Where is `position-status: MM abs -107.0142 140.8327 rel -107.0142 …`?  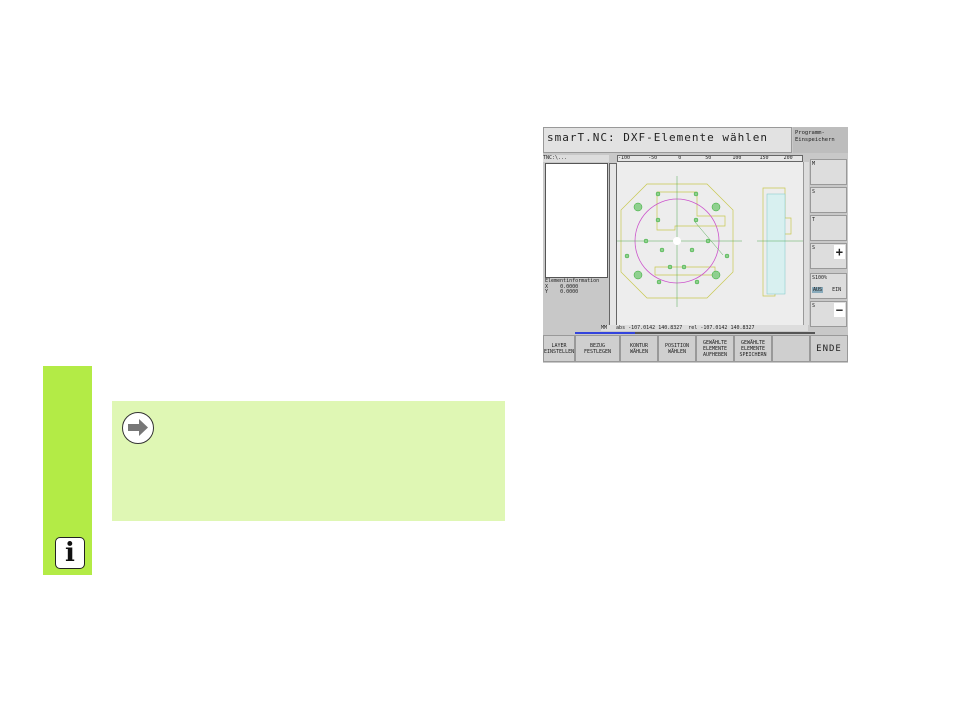
position-status: MM abs -107.0142 140.8327 rel -107.0142 … is located at coordinates (704, 328).